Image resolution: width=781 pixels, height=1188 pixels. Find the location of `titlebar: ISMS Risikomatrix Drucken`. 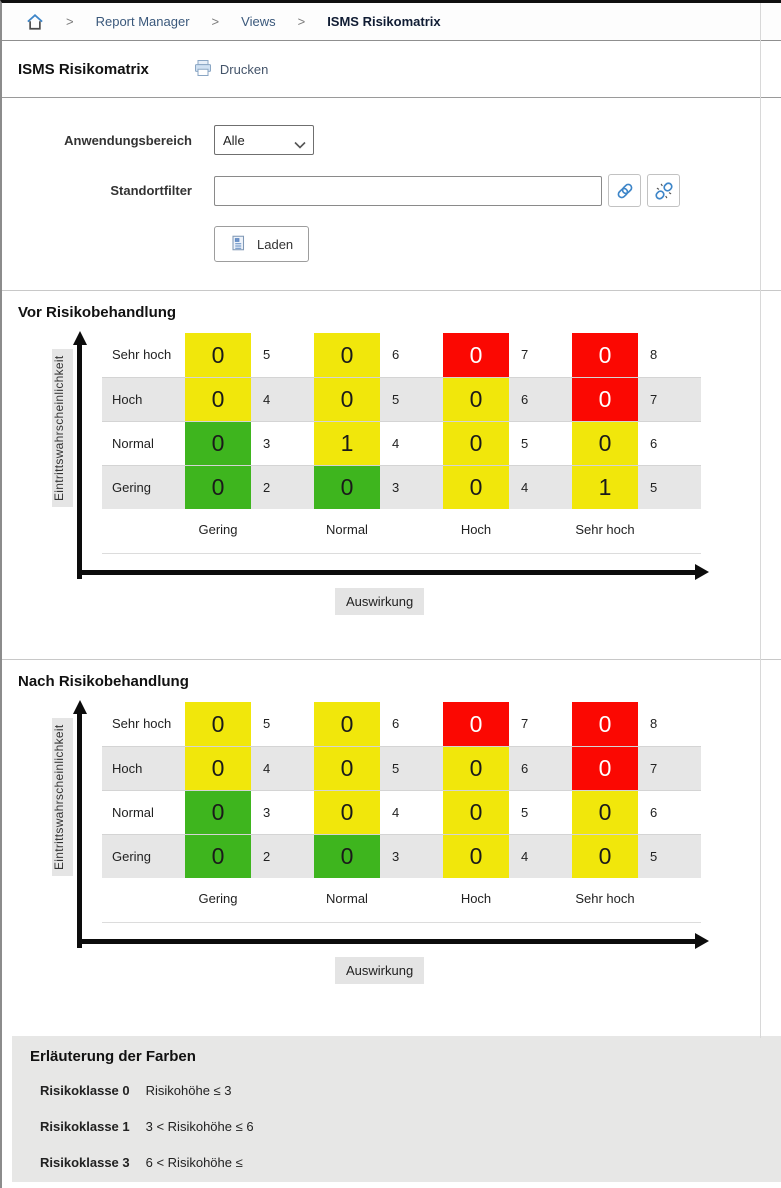

titlebar: ISMS Risikomatrix Drucken is located at coordinates (391, 69).